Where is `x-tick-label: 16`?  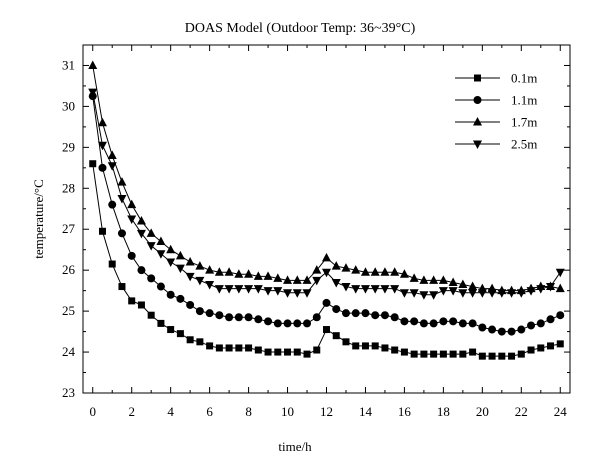
x-tick-label: 16 is located at coordinates (405, 411).